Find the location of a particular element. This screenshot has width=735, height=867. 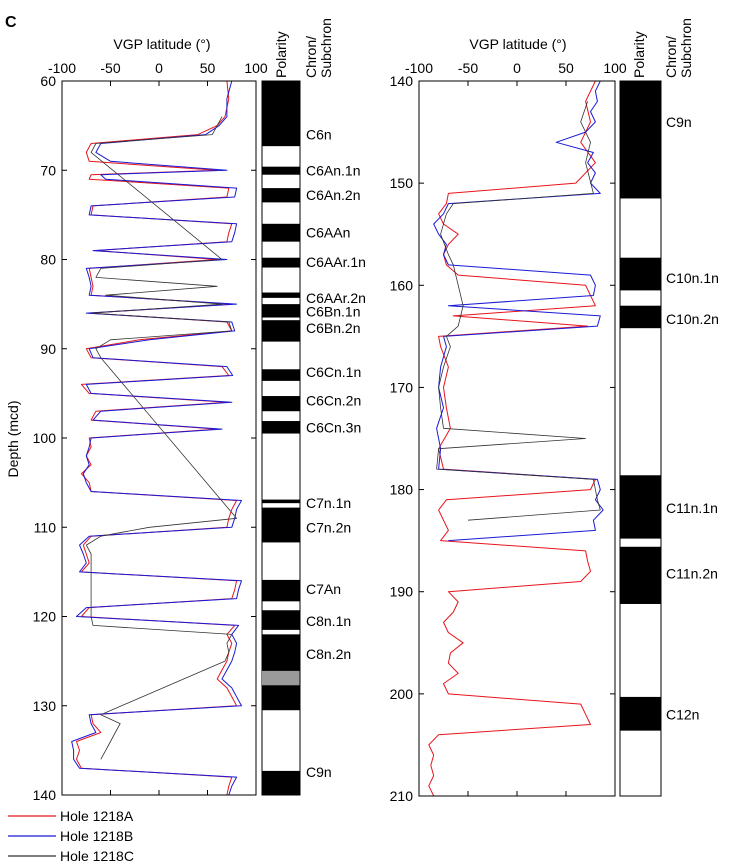

left-chron-label: C7n.1n is located at coordinates (328, 503).